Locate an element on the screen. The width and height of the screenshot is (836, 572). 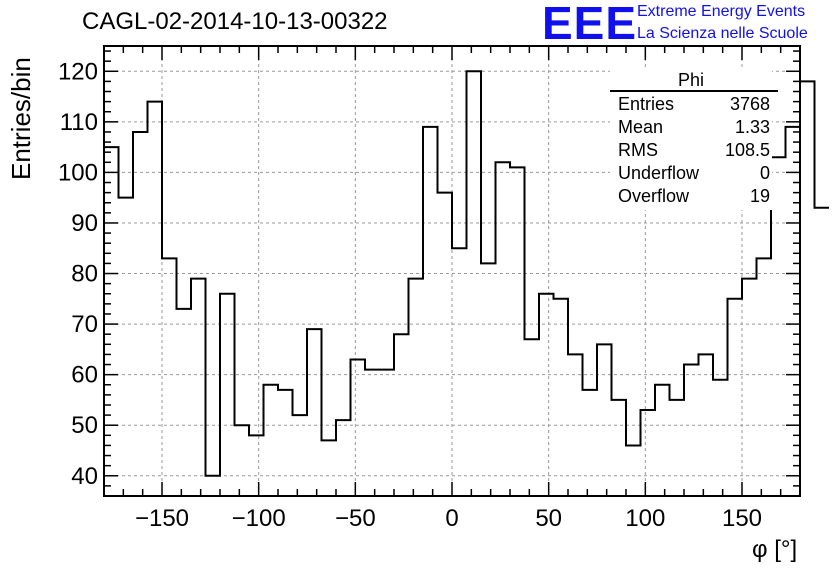
stats-value: 108.5 is located at coordinates (747, 150).